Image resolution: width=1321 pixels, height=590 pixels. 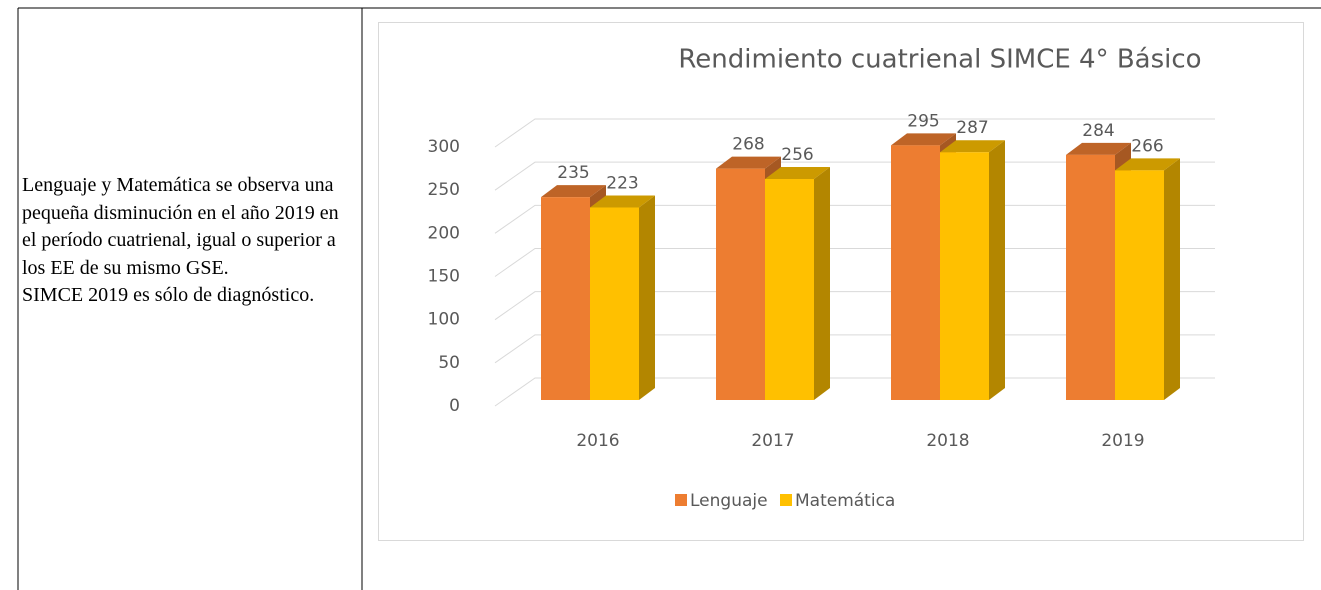 I want to click on x-tick-label: 2016, so click(x=597, y=441).